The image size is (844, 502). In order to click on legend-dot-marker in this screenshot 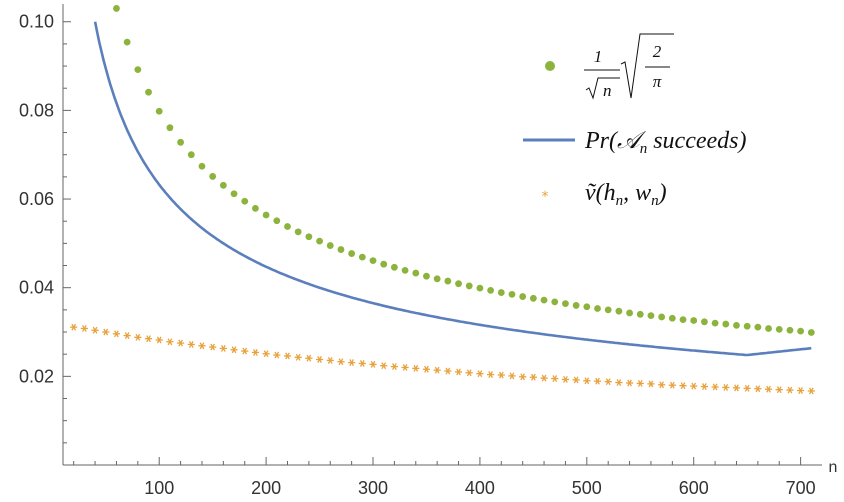, I will do `click(550, 66)`.